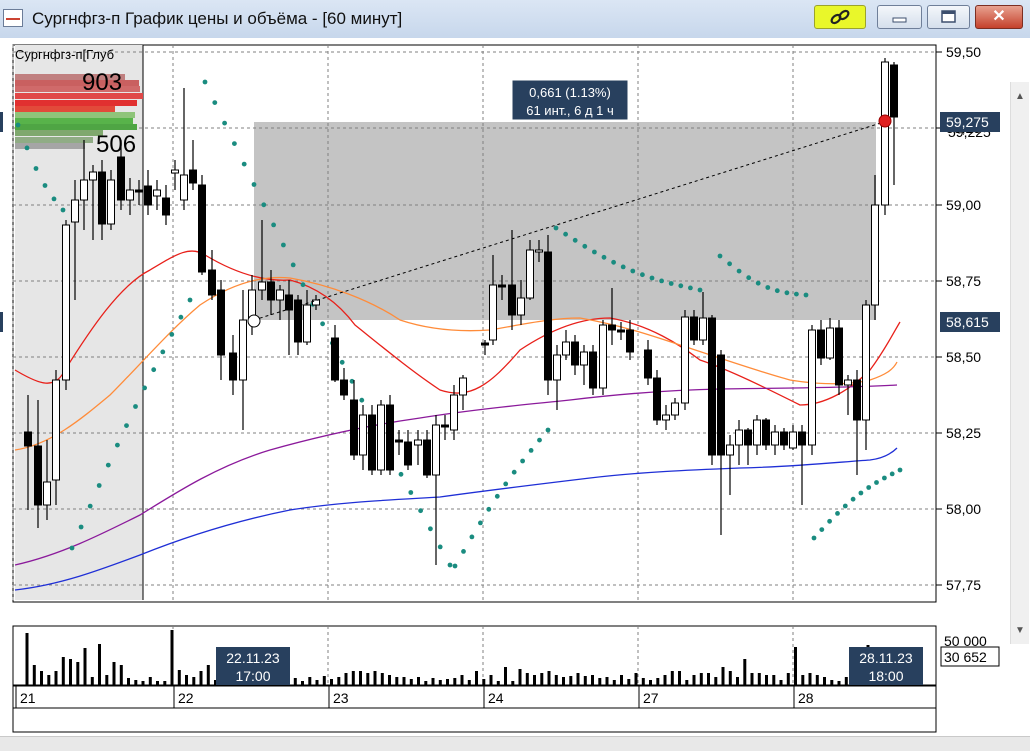 Image resolution: width=1030 pixels, height=751 pixels. Describe the element at coordinates (13, 18) in the screenshot. I see `chart-app-icon` at that location.